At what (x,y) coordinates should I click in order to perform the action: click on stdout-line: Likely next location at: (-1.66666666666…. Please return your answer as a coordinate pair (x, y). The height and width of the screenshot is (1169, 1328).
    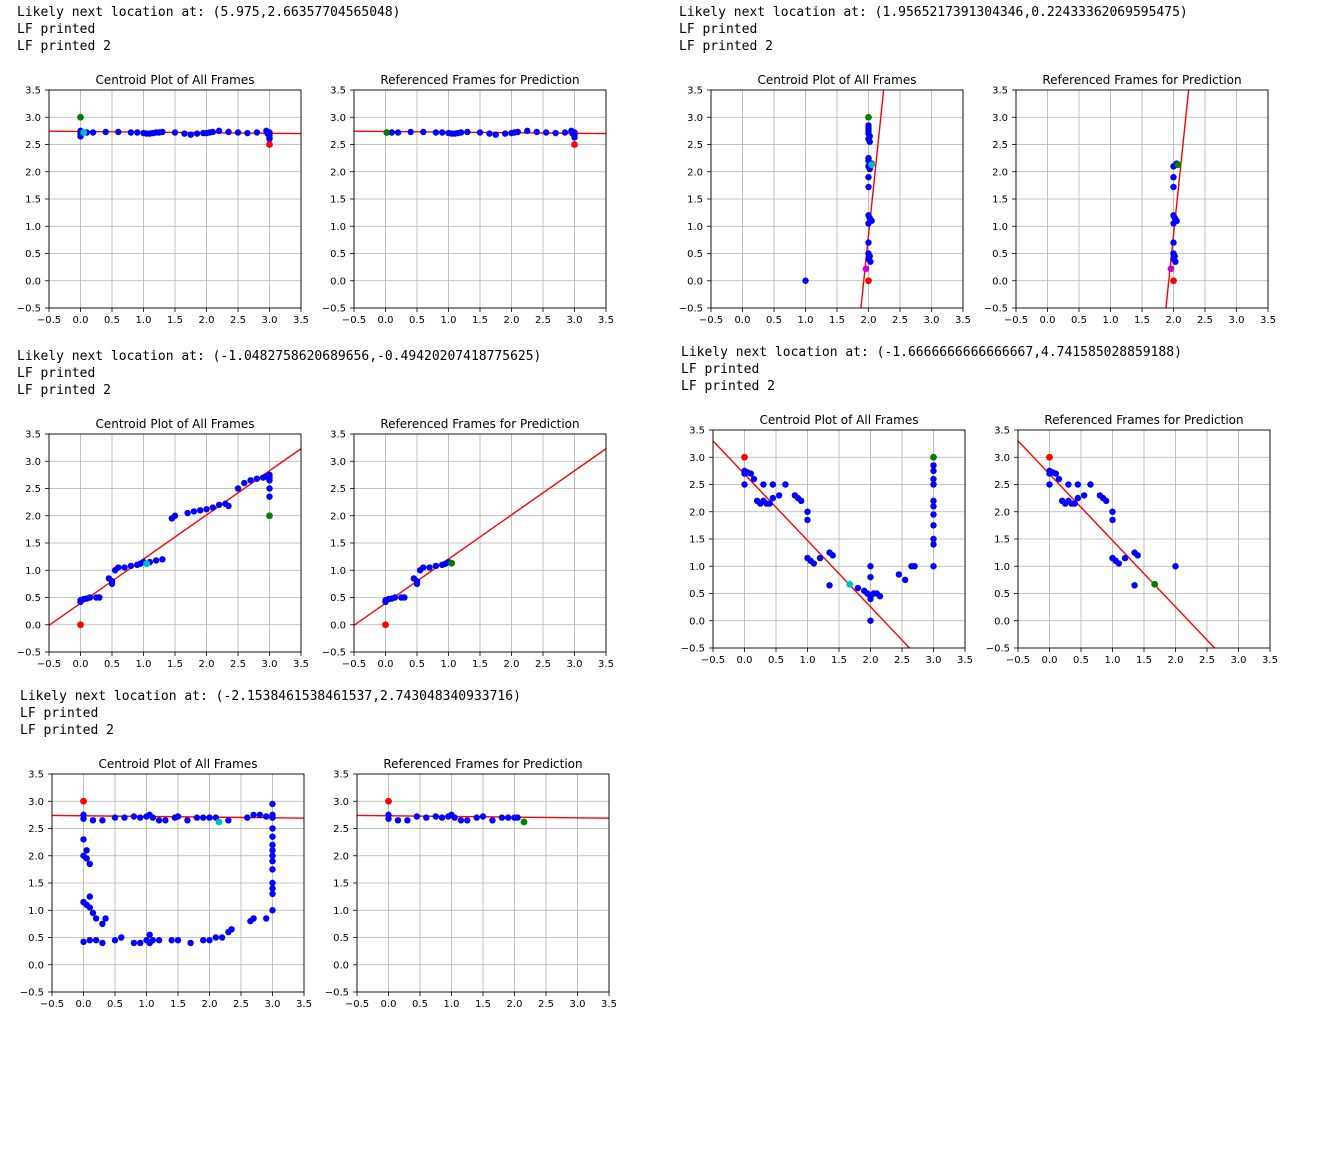
    Looking at the image, I should click on (931, 352).